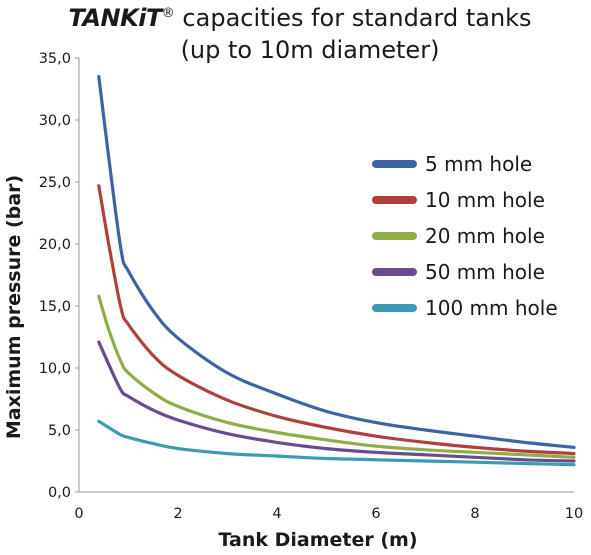 The image size is (591, 555). What do you see at coordinates (485, 272) in the screenshot?
I see `legend-label: 50 mm hole` at bounding box center [485, 272].